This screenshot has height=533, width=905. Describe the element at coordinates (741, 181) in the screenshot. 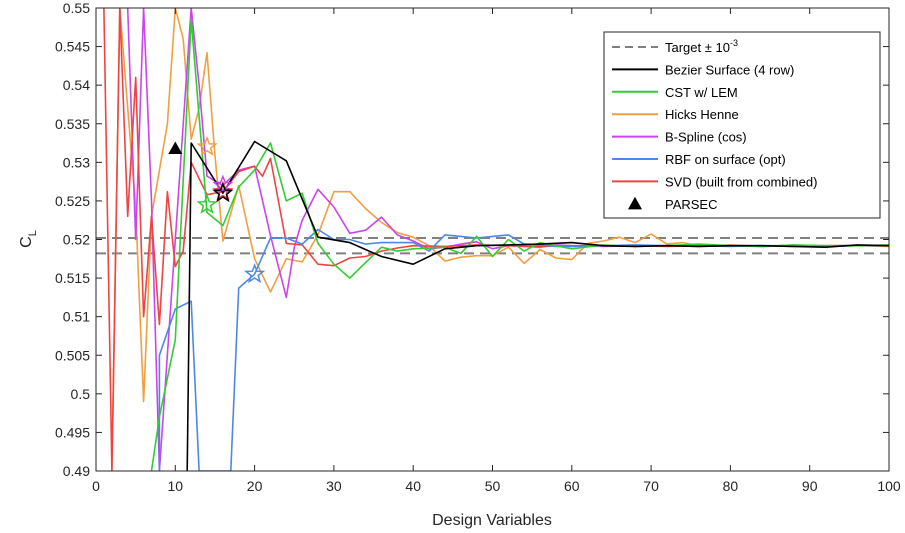

I see `legend-entry-svd-built-from-combined: SVD (built from combined)` at that location.